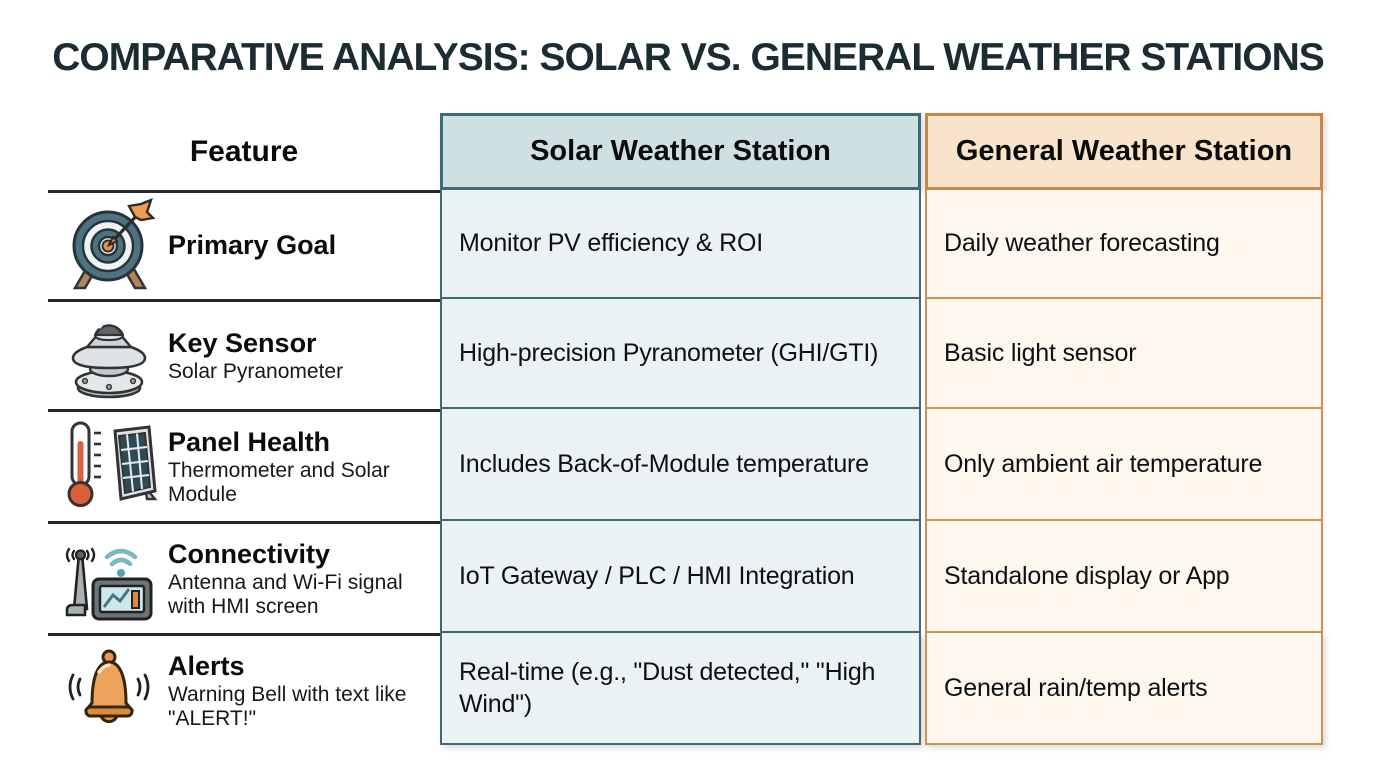 Image resolution: width=1376 pixels, height=768 pixels. What do you see at coordinates (242, 342) in the screenshot?
I see `feature-title: Key Sensor` at bounding box center [242, 342].